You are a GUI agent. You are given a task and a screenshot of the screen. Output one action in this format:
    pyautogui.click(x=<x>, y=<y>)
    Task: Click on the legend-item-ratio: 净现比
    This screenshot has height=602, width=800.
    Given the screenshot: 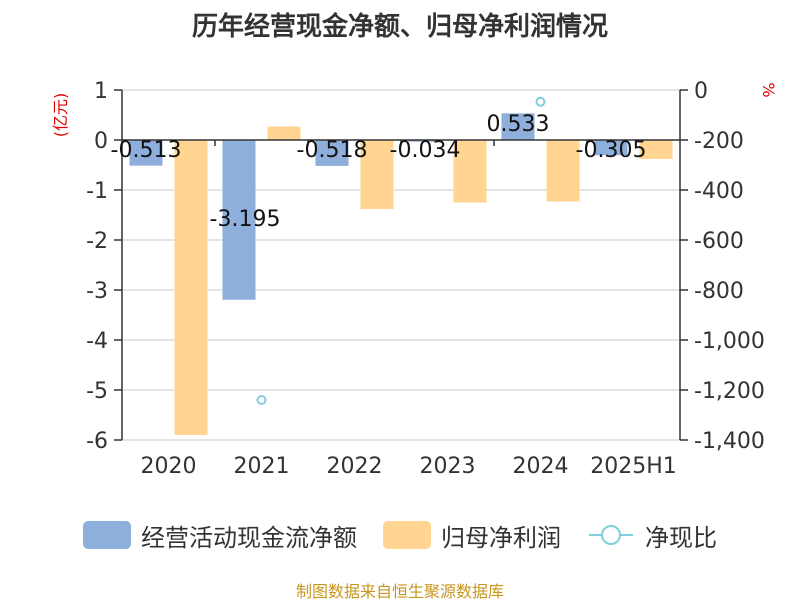 What is the action you would take?
    pyautogui.click(x=652, y=535)
    